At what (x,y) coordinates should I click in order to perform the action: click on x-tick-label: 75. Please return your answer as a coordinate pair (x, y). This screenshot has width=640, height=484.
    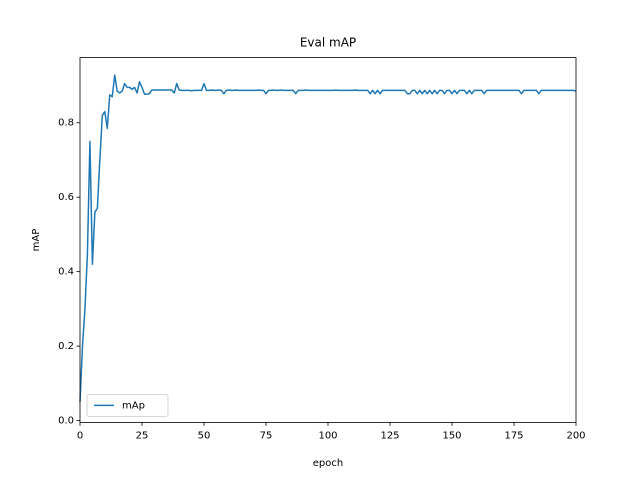
    Looking at the image, I should click on (266, 435).